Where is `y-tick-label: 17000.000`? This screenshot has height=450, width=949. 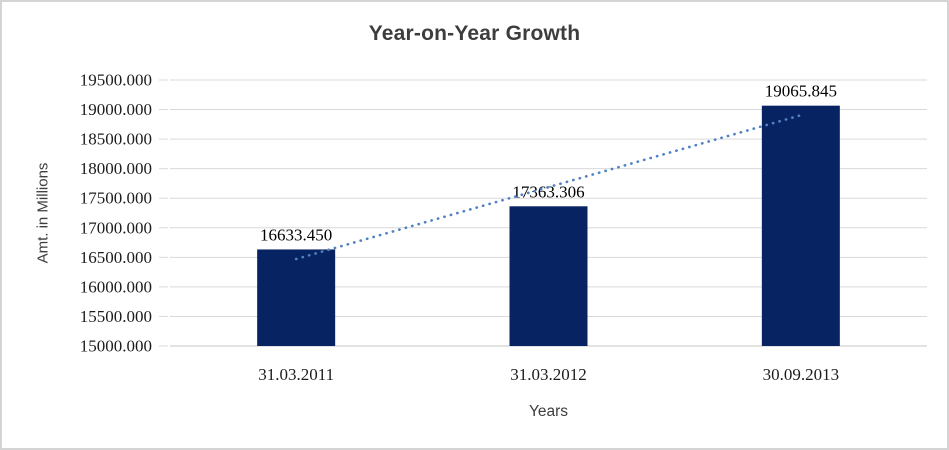
y-tick-label: 17000.000 is located at coordinates (116, 227).